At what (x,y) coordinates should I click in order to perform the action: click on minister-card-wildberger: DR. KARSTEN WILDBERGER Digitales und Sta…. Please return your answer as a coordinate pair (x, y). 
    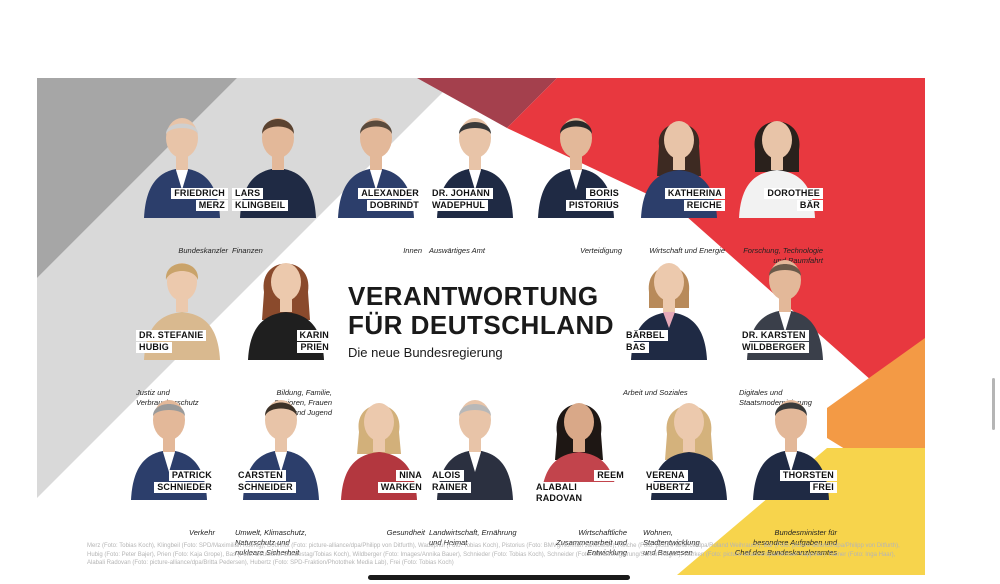
    Looking at the image, I should click on (785, 327).